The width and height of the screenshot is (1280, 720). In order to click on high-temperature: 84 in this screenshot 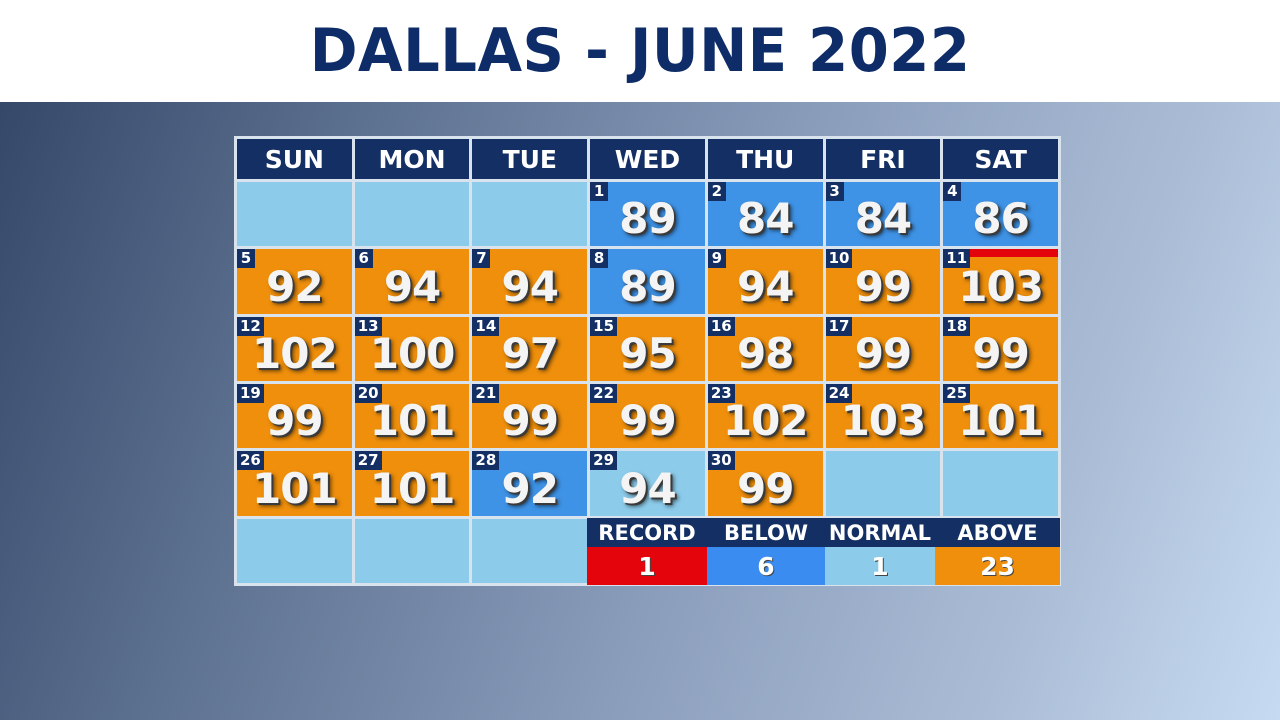, I will do `click(765, 219)`.